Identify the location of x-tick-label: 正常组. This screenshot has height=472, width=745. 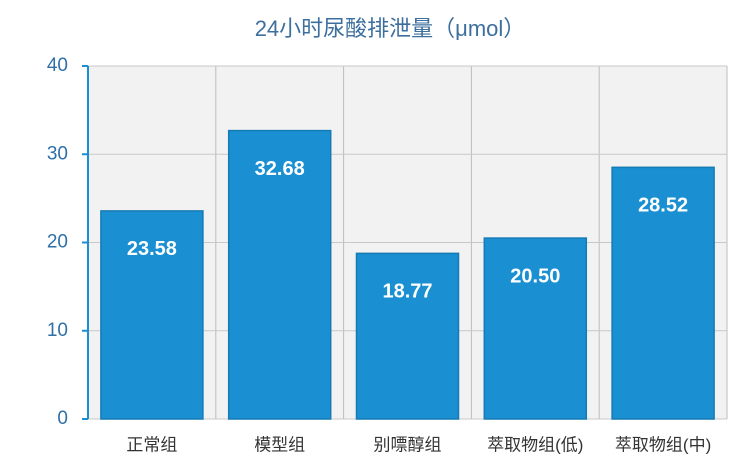
(151, 444).